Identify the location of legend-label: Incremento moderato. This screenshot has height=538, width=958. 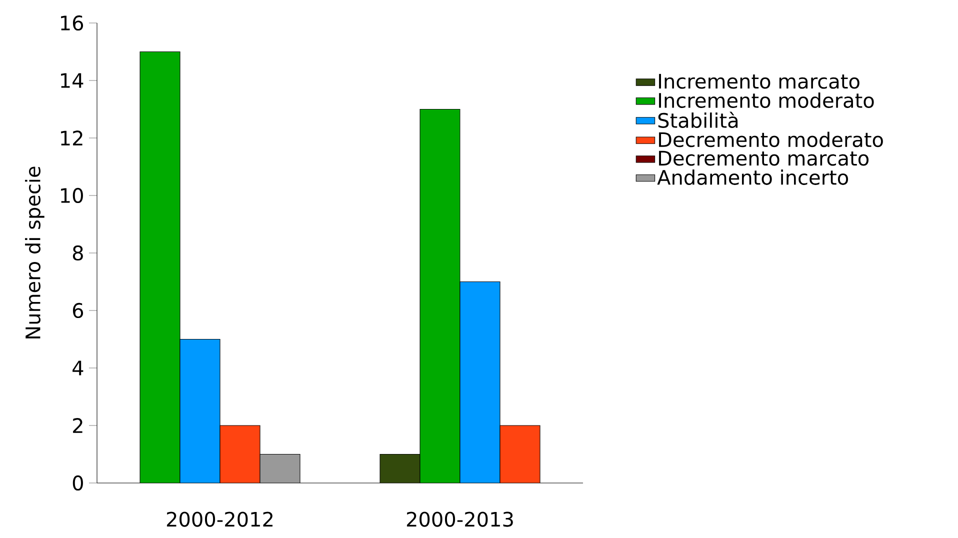
(766, 100).